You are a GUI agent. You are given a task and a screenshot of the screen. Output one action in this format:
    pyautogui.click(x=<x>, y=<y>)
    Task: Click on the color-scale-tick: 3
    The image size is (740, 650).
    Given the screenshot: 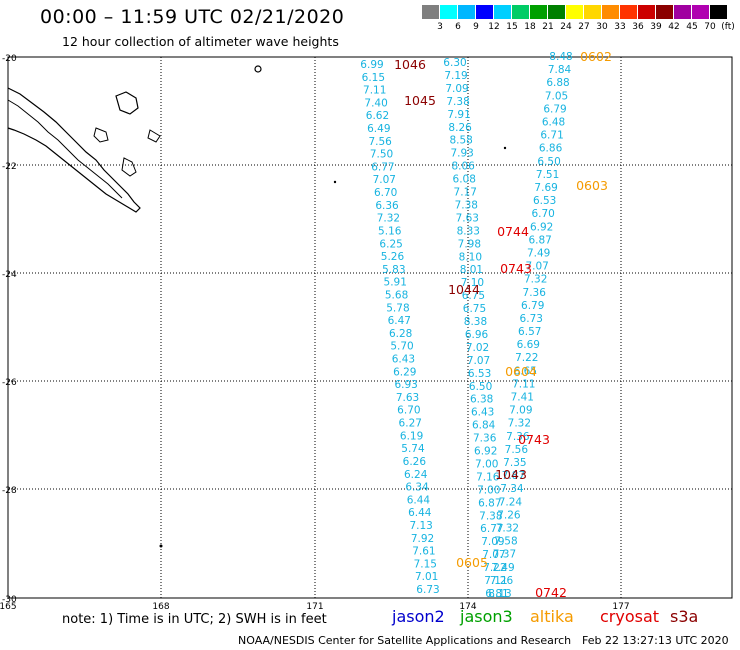 What is the action you would take?
    pyautogui.click(x=440, y=27)
    